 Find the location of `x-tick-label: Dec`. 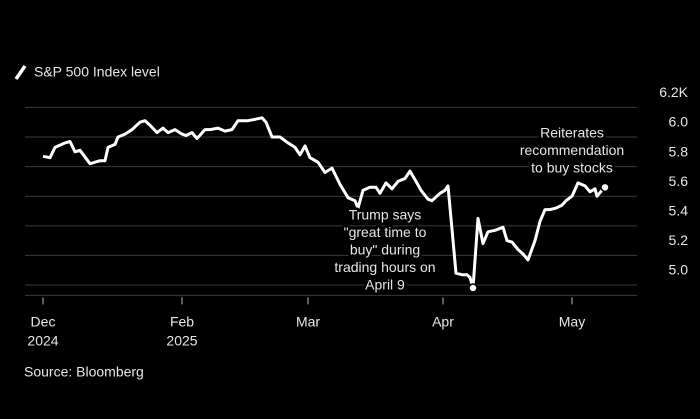

x-tick-label: Dec is located at coordinates (43, 322).